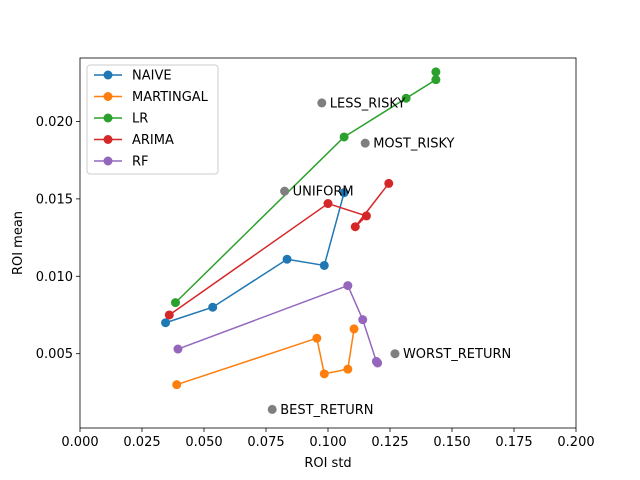  I want to click on legend-entry-lr: LR, so click(121, 119).